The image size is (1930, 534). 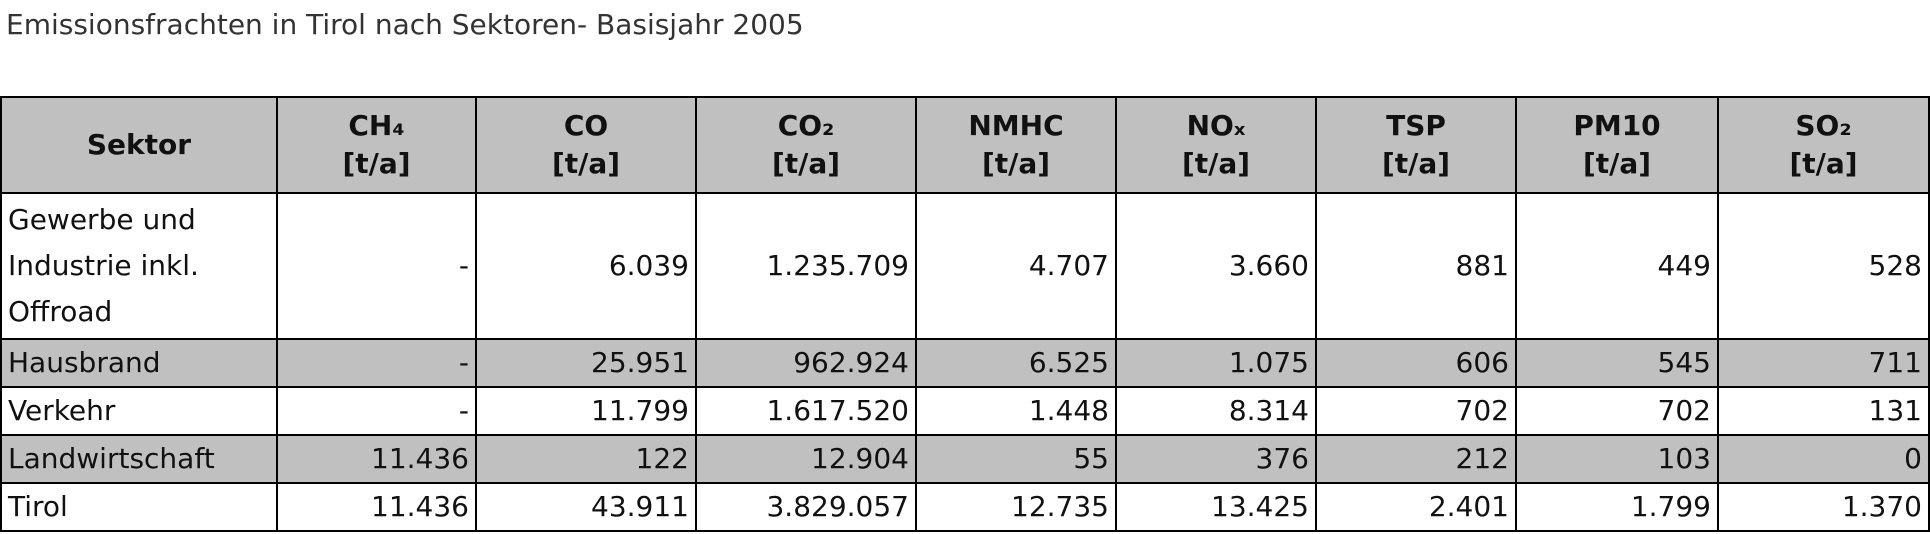 I want to click on value-cell: 1.799, so click(x=1617, y=507).